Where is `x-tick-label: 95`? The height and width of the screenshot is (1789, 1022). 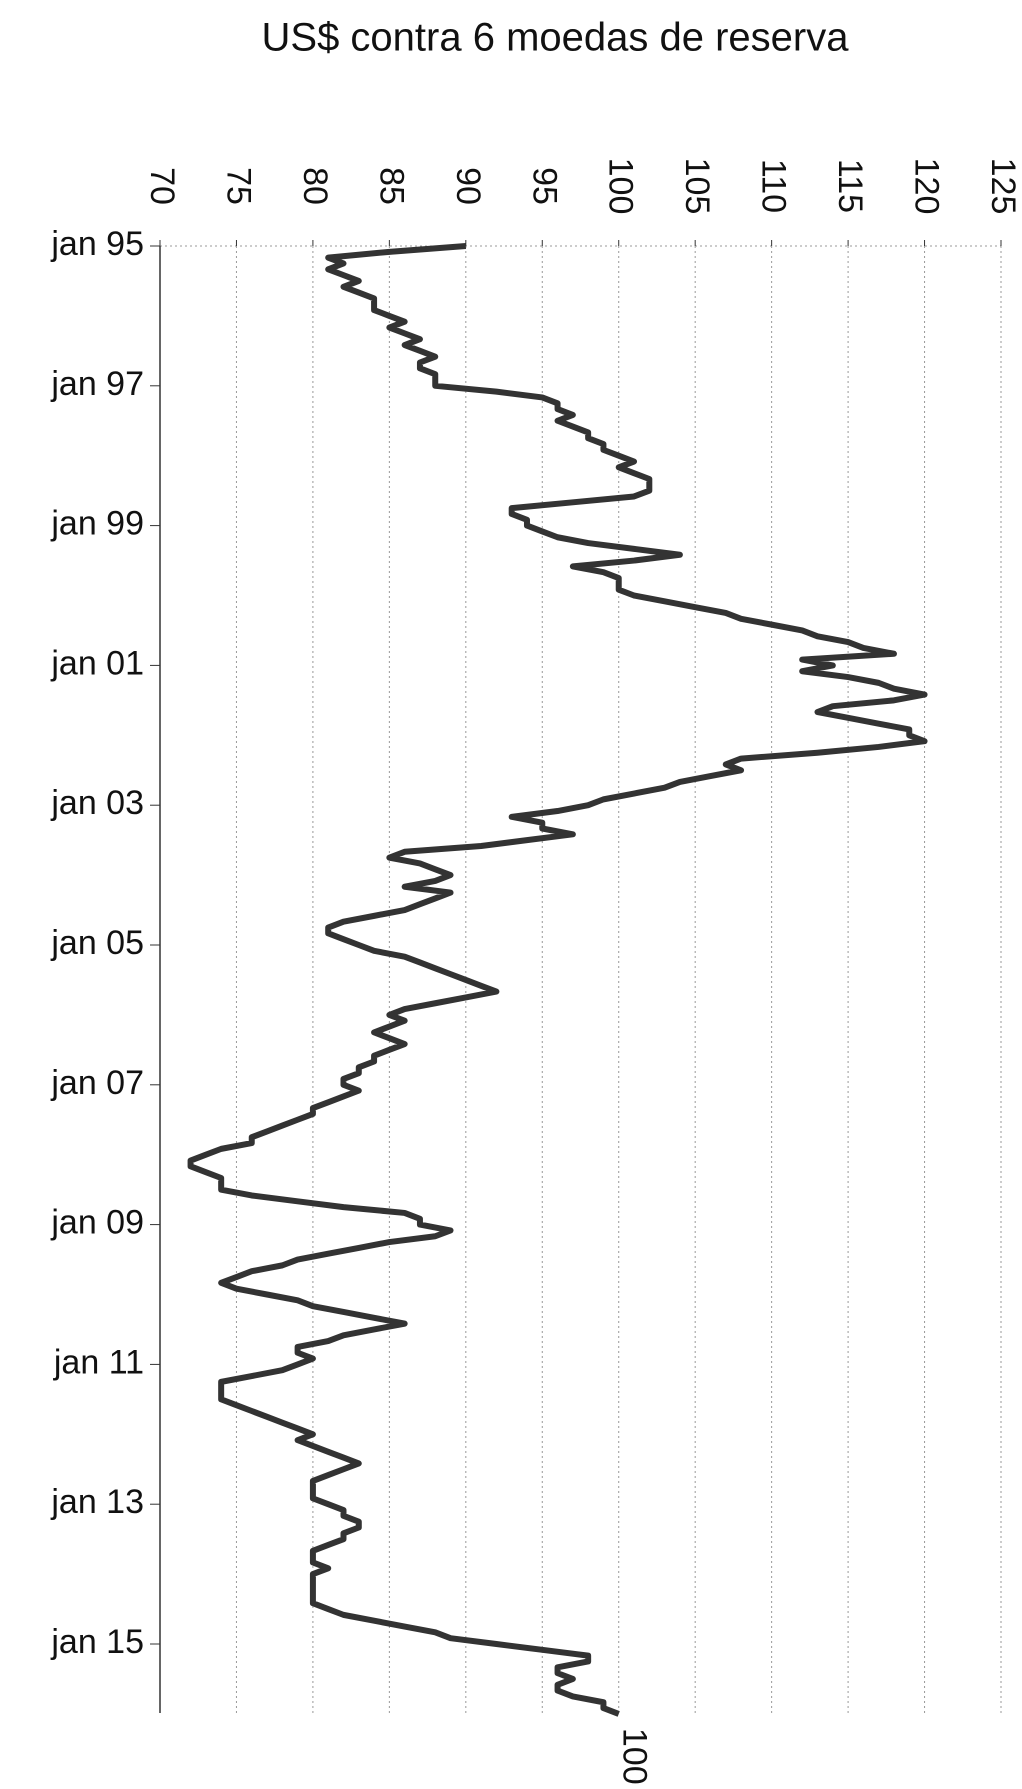
x-tick-label: 95 is located at coordinates (544, 186).